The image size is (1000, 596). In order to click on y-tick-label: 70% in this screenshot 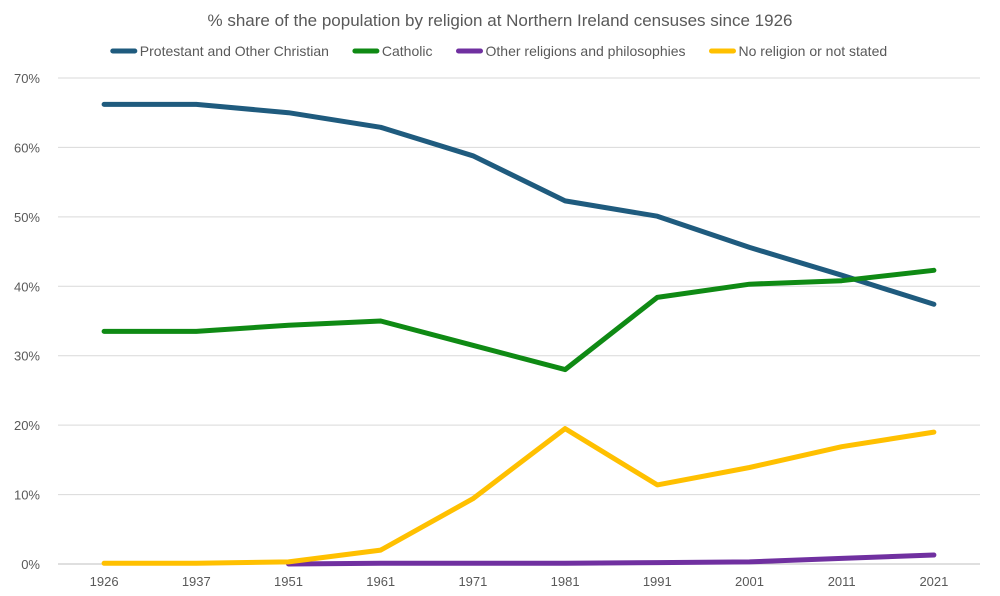, I will do `click(27, 78)`.